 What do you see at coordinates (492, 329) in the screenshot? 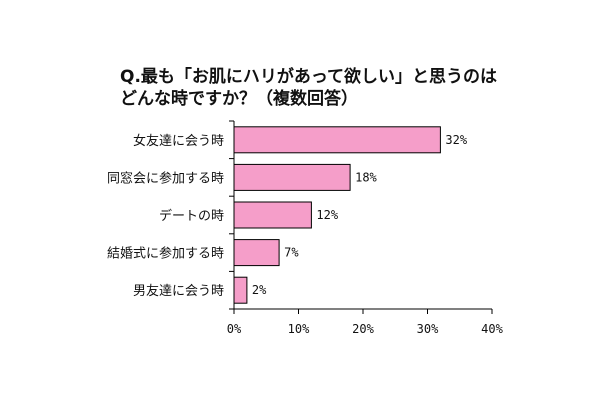
I see `x-tick-label: 40%` at bounding box center [492, 329].